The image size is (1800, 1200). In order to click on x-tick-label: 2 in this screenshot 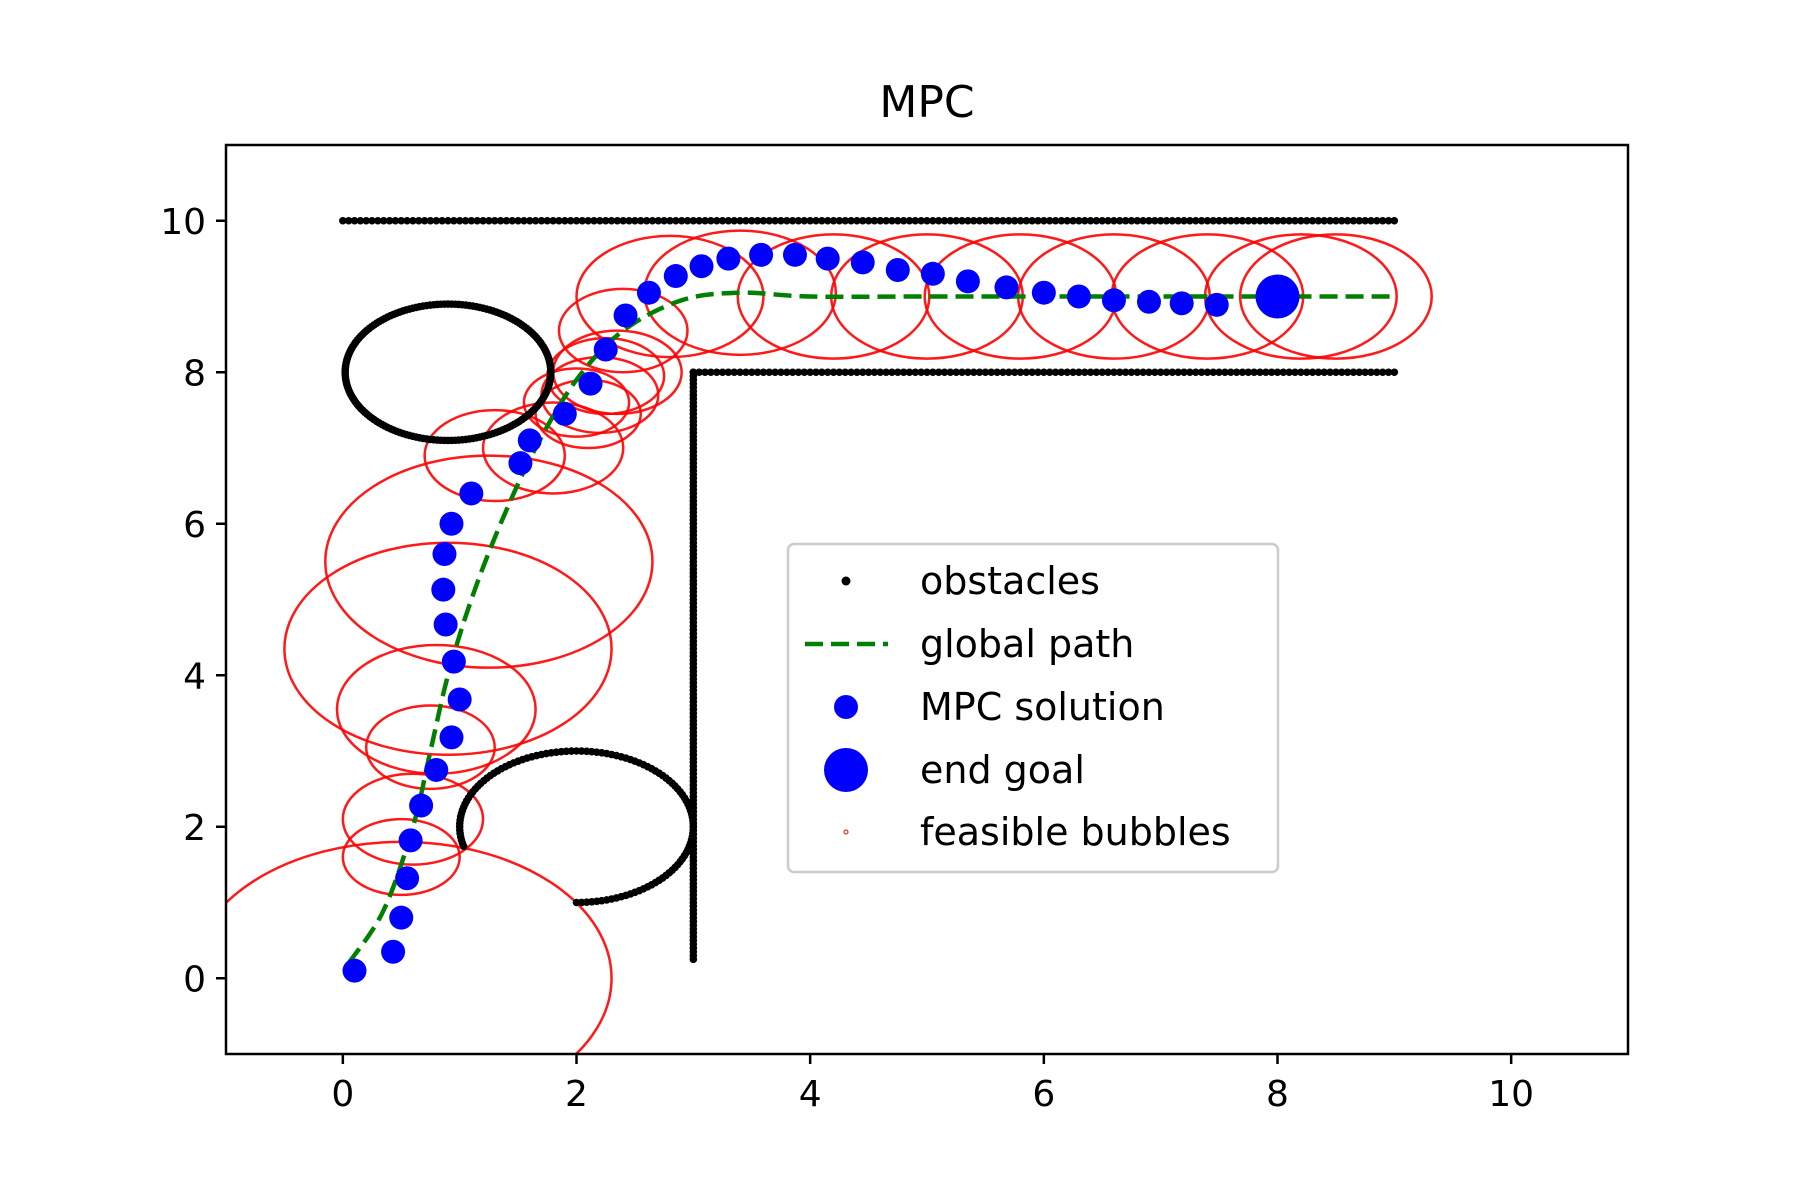, I will do `click(576, 1094)`.